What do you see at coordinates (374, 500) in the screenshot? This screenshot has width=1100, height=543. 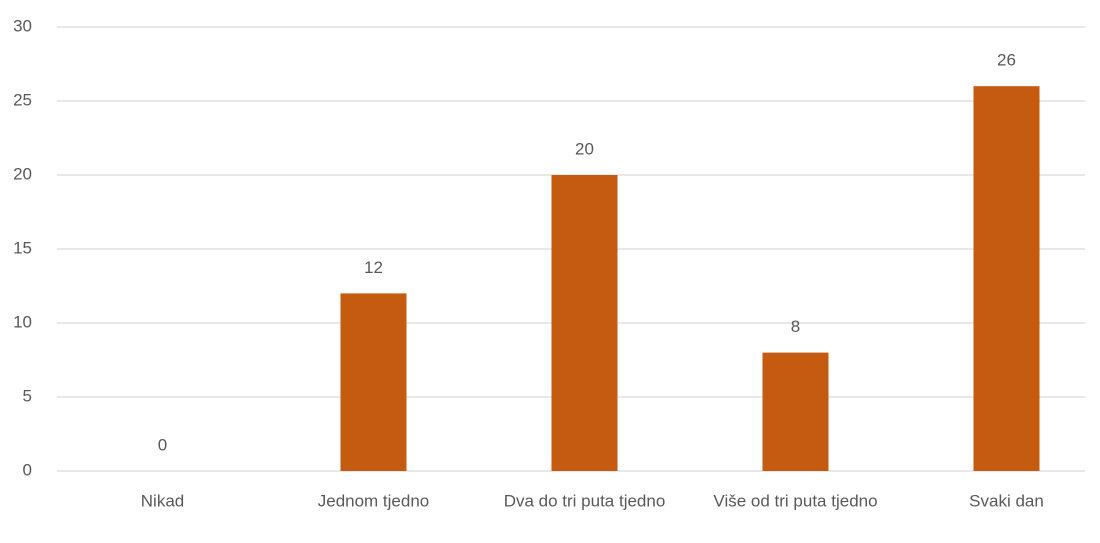 I see `x-tick-label: Jednom tjedno` at bounding box center [374, 500].